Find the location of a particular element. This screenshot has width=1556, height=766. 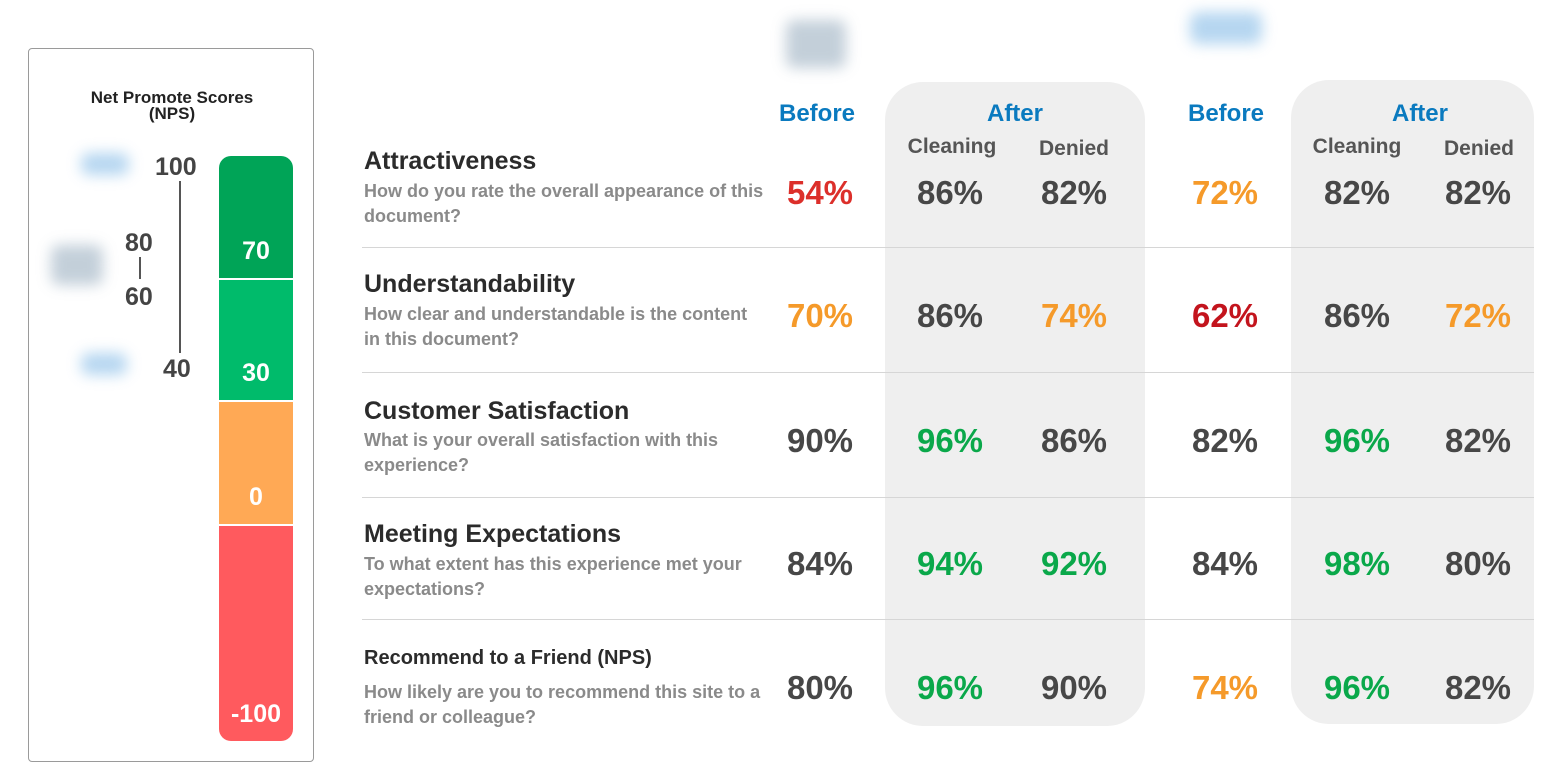

scale-number-80: 80 is located at coordinates (139, 243).